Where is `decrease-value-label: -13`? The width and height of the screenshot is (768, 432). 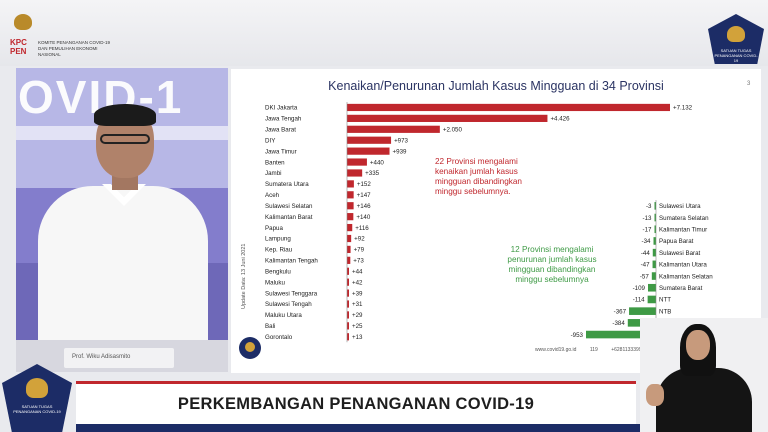 decrease-value-label: -13 is located at coordinates (648, 218).